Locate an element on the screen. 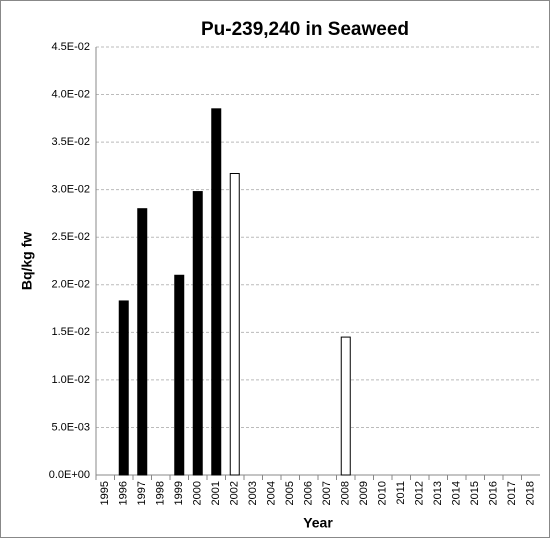 The width and height of the screenshot is (550, 543). x-tick-label: 2001 is located at coordinates (216, 493).